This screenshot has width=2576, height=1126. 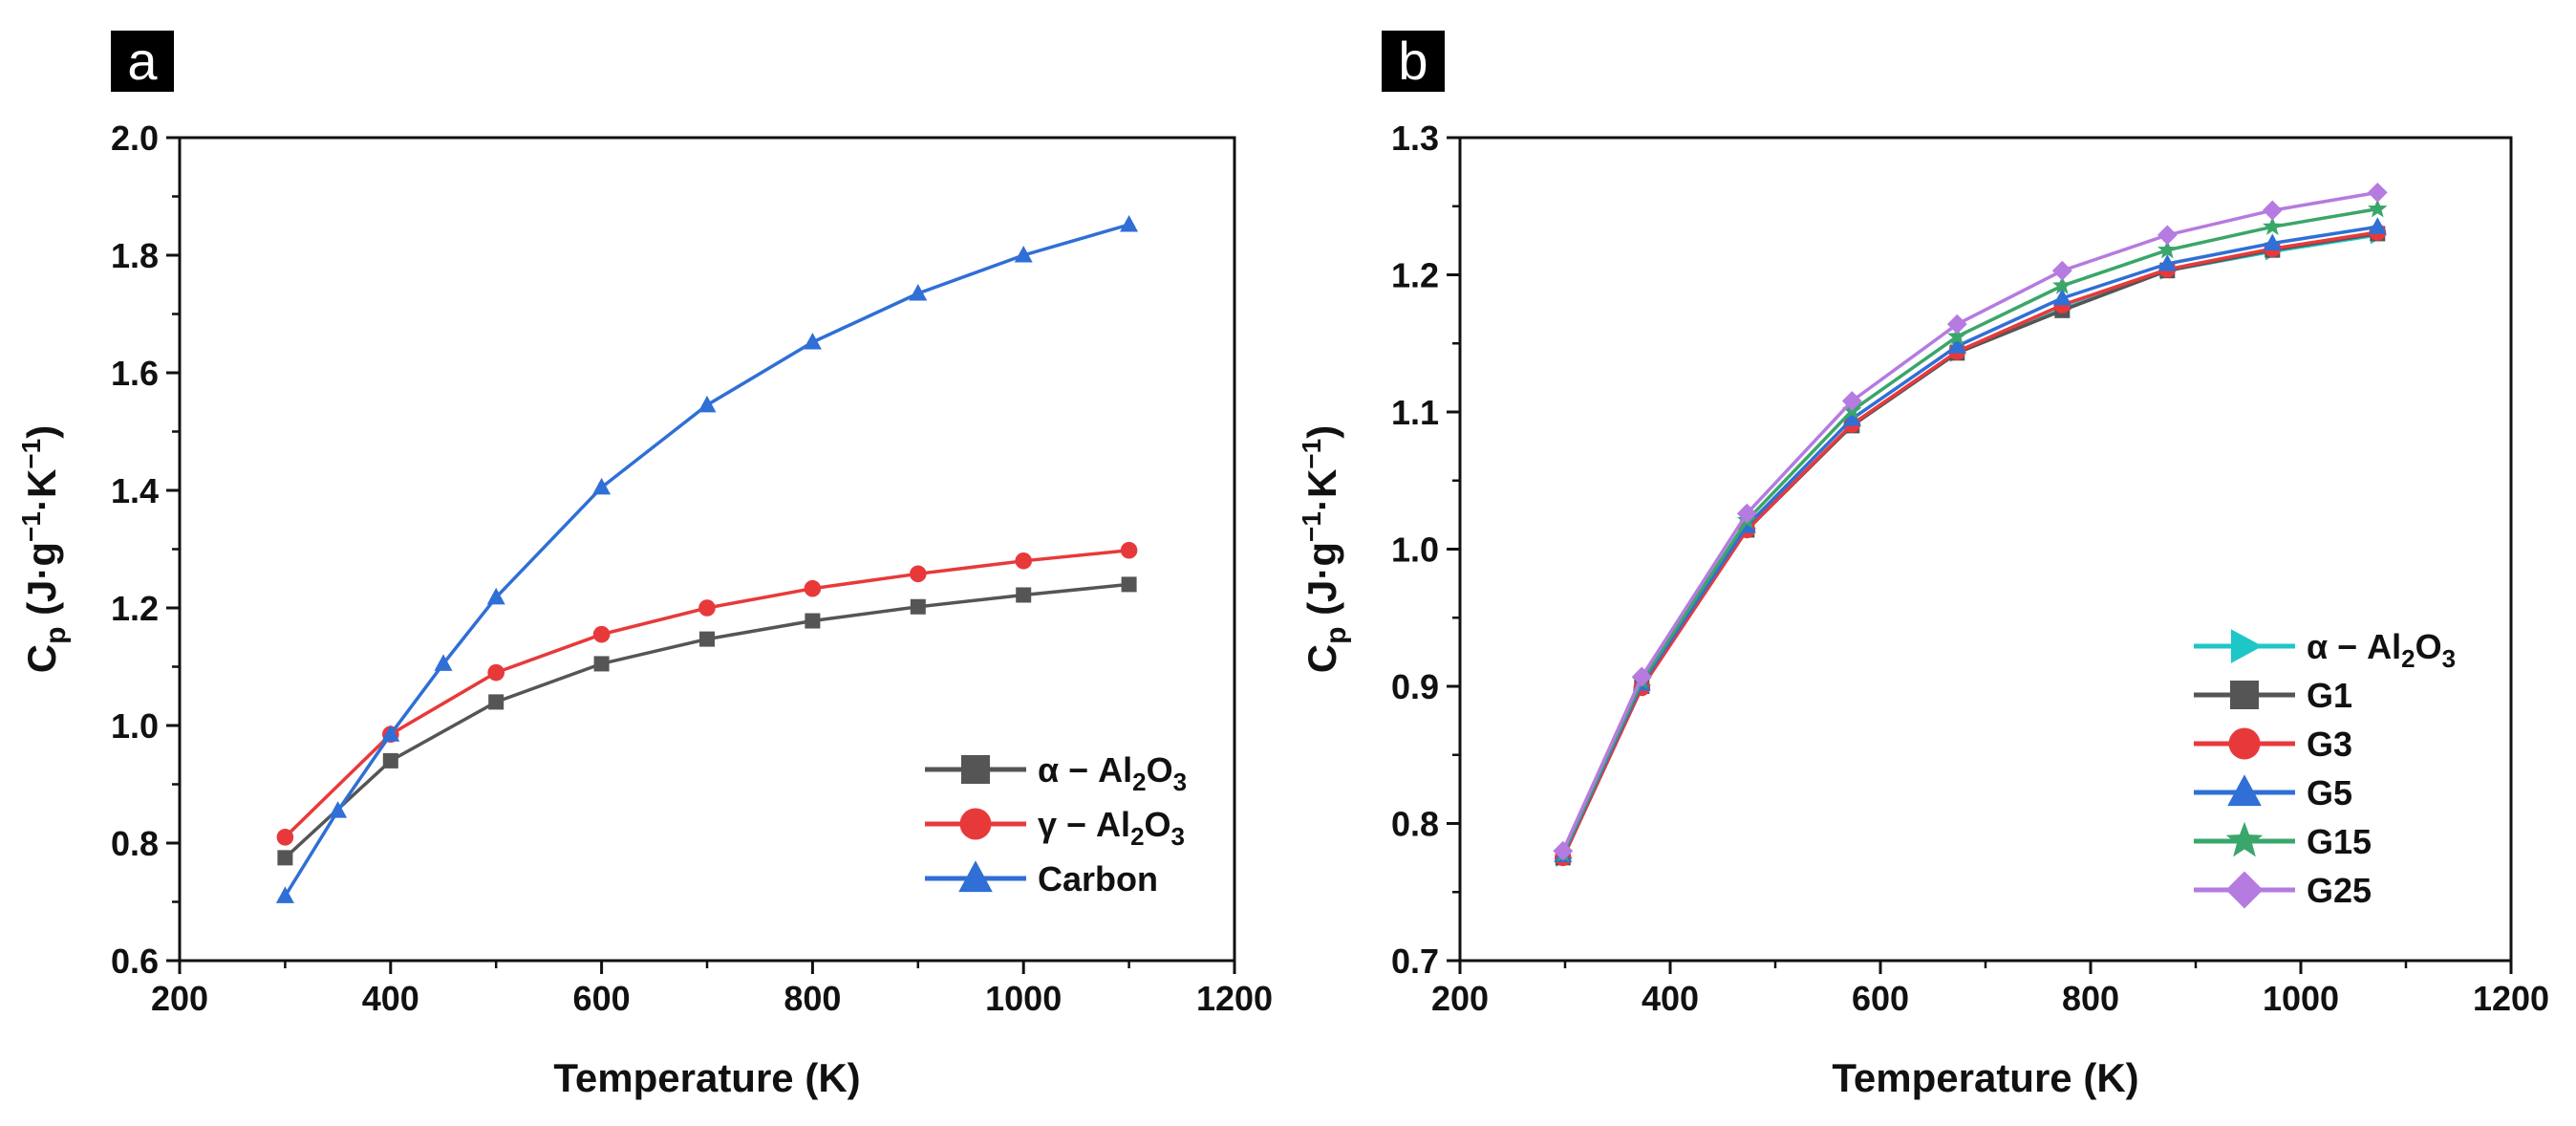 What do you see at coordinates (2329, 744) in the screenshot?
I see `legend-label: G3` at bounding box center [2329, 744].